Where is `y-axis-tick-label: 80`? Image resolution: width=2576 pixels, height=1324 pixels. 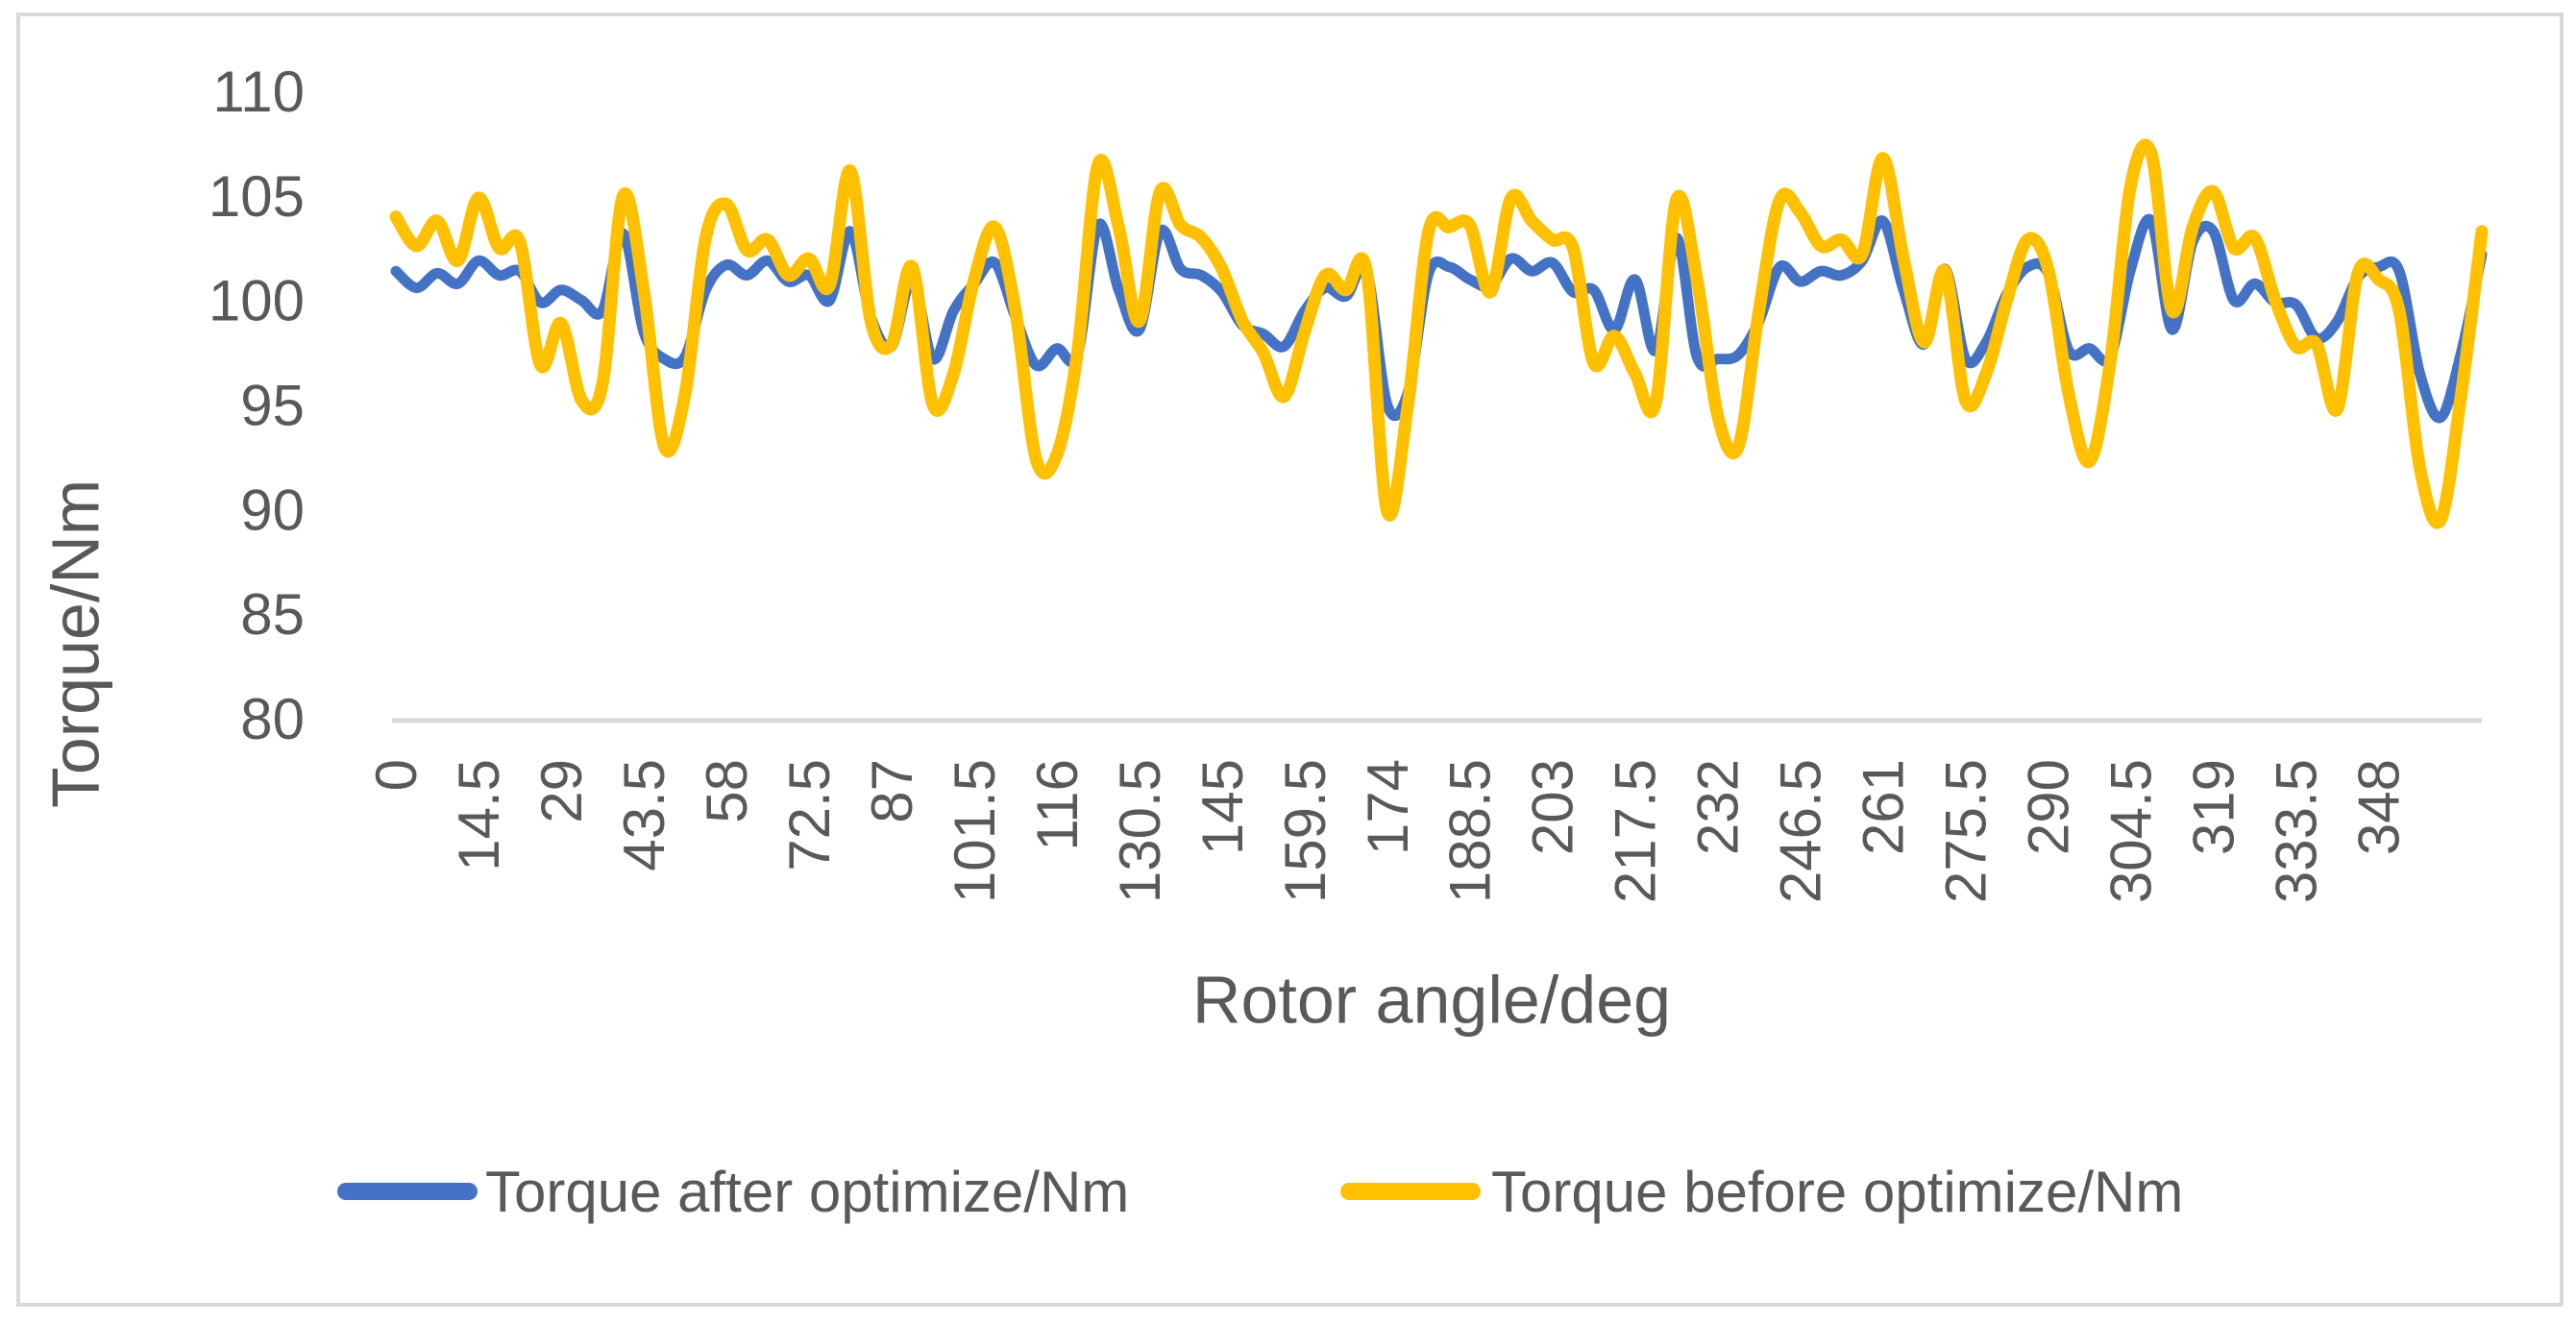
y-axis-tick-label: 80 is located at coordinates (272, 719).